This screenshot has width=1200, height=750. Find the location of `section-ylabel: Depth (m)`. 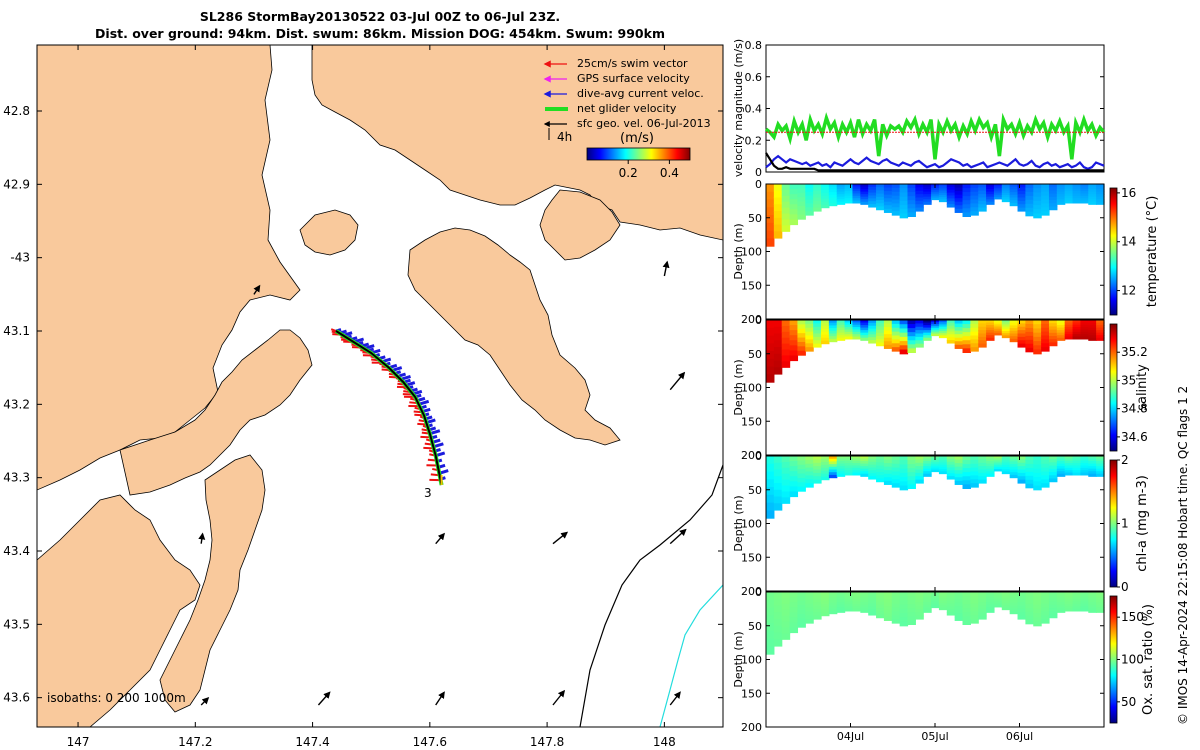

section-ylabel: Depth (m) is located at coordinates (738, 251).